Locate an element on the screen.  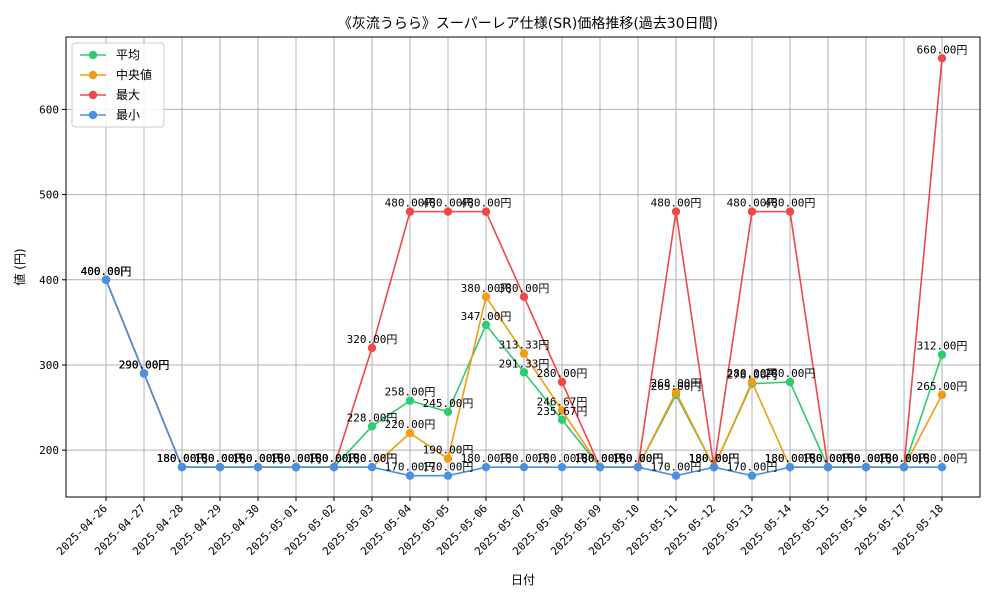
data-label: 228.00円 is located at coordinates (372, 417).